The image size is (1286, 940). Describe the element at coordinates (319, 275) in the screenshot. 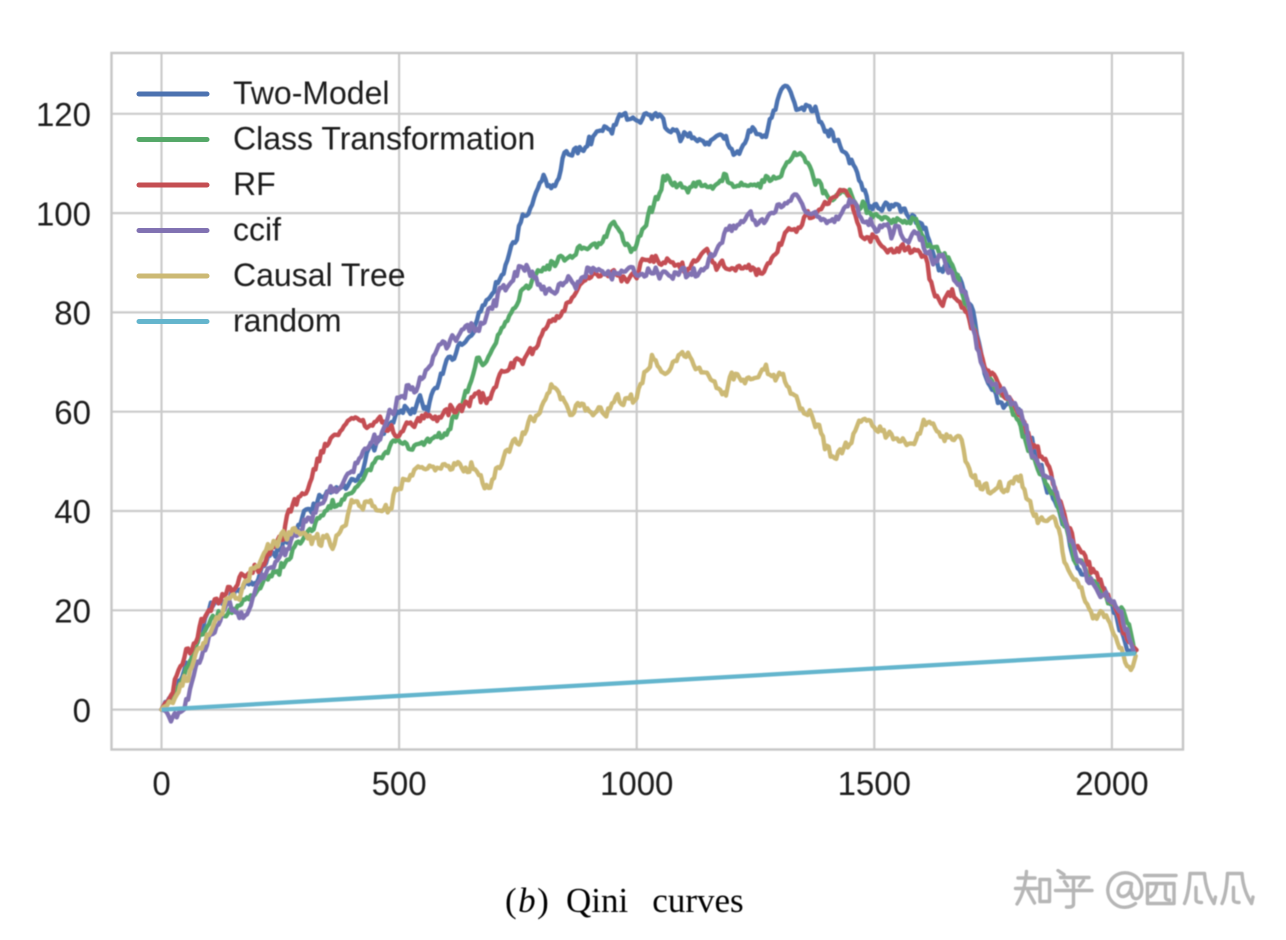

I see `svg-text: Causal Tree` at that location.